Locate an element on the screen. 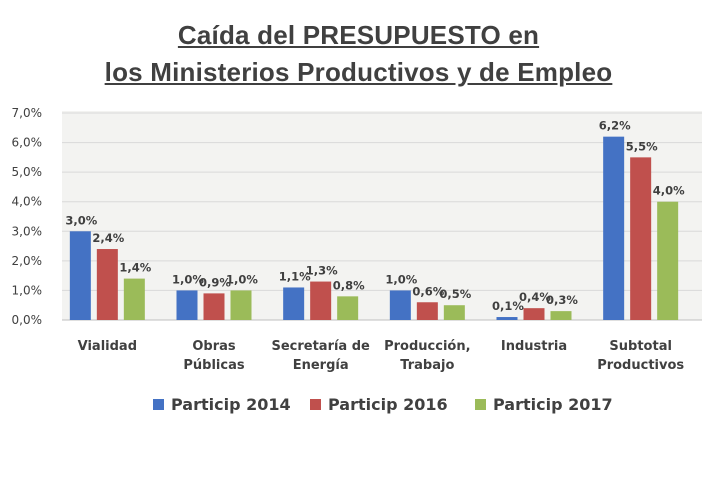 The image size is (717, 498). y-tick-label: 2,0% is located at coordinates (27, 261).